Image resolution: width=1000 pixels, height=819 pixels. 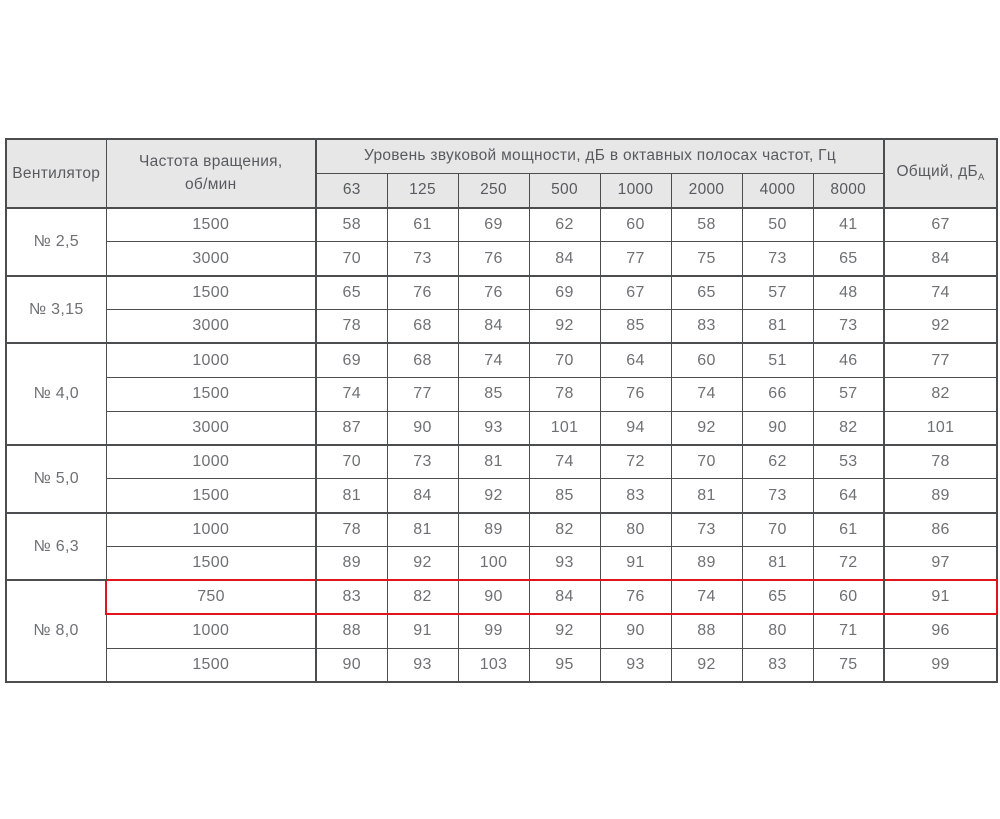 I want to click on total-cell: 67, so click(x=940, y=225).